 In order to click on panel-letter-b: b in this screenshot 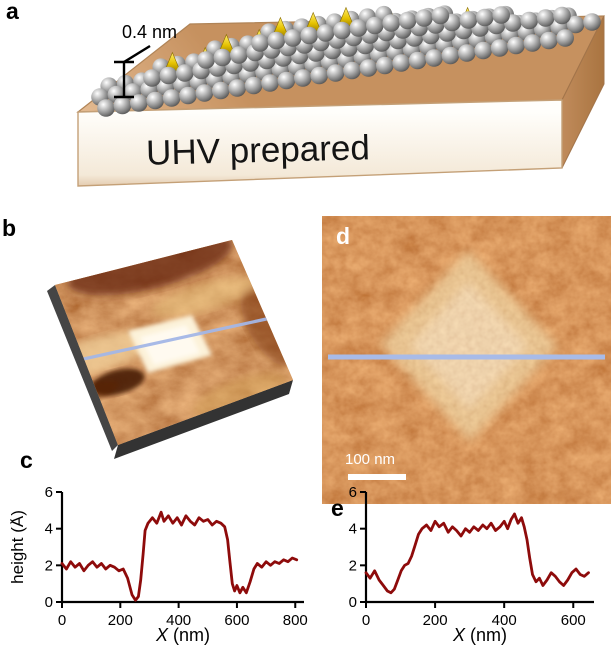, I will do `click(9, 228)`.